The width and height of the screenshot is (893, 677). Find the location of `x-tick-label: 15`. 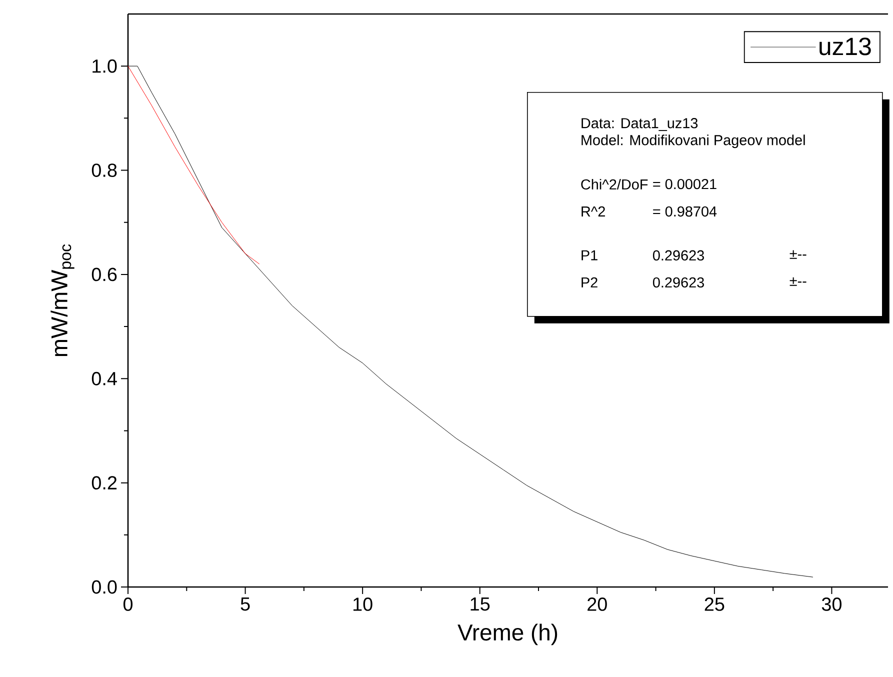

x-tick-label: 15 is located at coordinates (480, 604).